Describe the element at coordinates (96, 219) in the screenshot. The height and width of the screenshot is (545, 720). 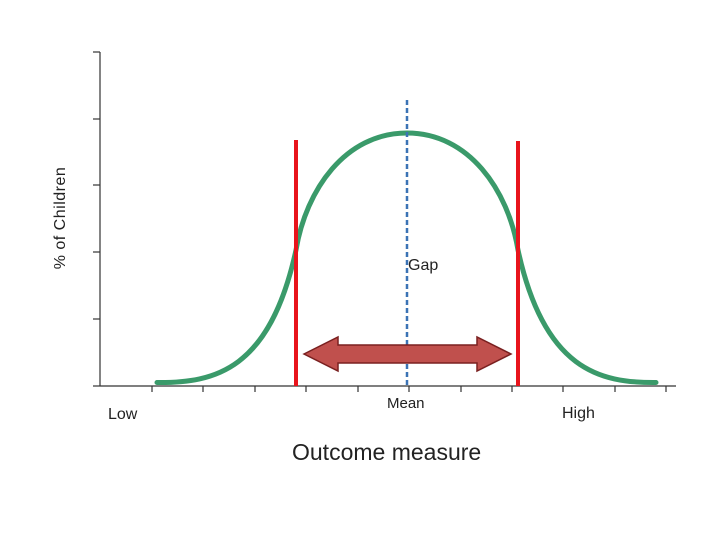
I see `y-axis-ticks` at that location.